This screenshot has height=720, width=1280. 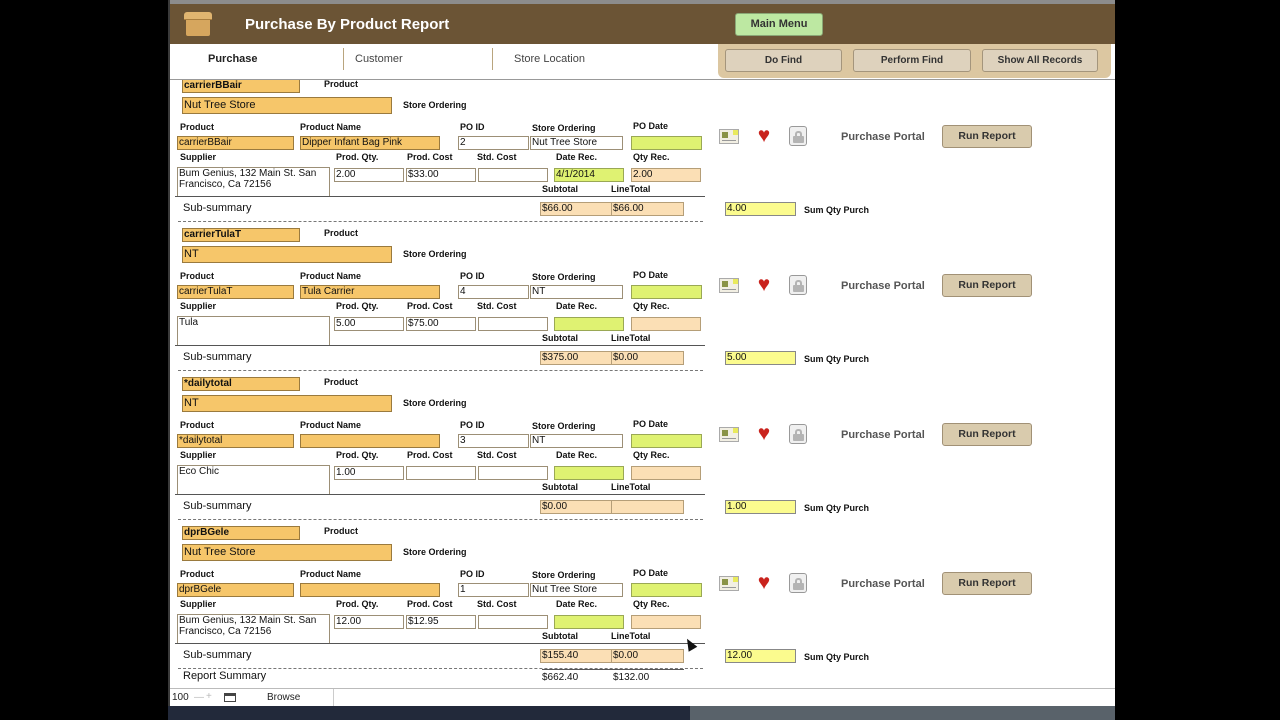 What do you see at coordinates (441, 473) in the screenshot?
I see `prod-cost-field` at bounding box center [441, 473].